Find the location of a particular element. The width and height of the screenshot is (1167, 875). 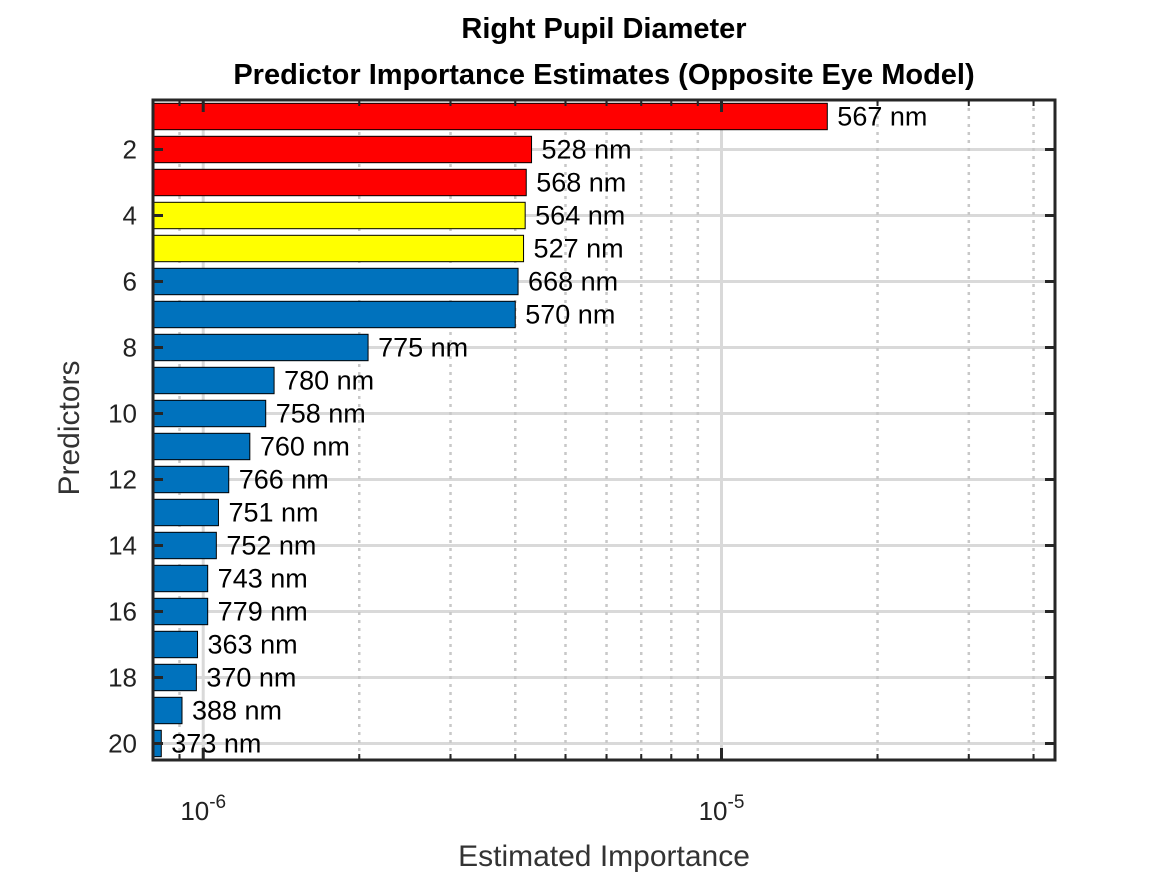

y-tick-label: 18 is located at coordinates (122, 678).